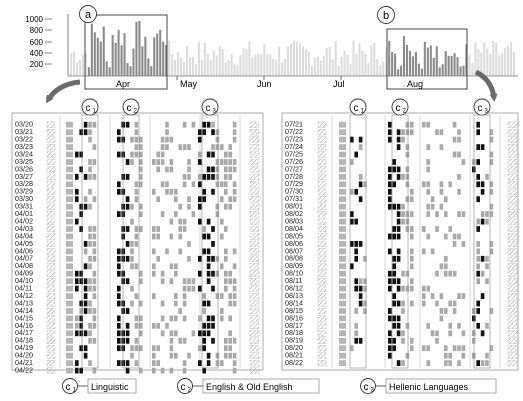 This screenshot has height=401, width=523. What do you see at coordinates (293, 48) in the screenshot?
I see `histogram-bars` at bounding box center [293, 48].